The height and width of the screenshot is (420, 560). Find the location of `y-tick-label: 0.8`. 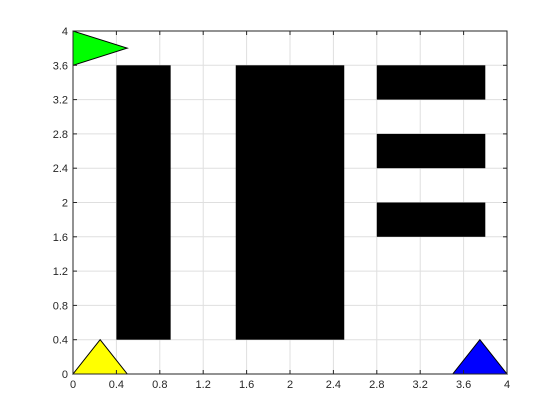

y-tick-label: 0.8 is located at coordinates (60, 306).